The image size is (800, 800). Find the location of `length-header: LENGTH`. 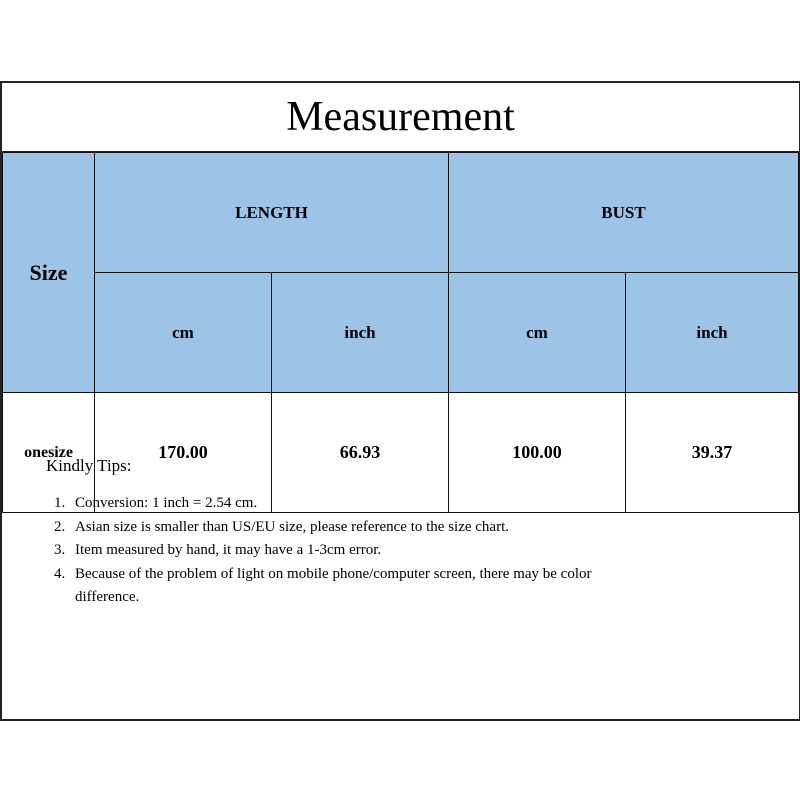

length-header: LENGTH is located at coordinates (271, 212).